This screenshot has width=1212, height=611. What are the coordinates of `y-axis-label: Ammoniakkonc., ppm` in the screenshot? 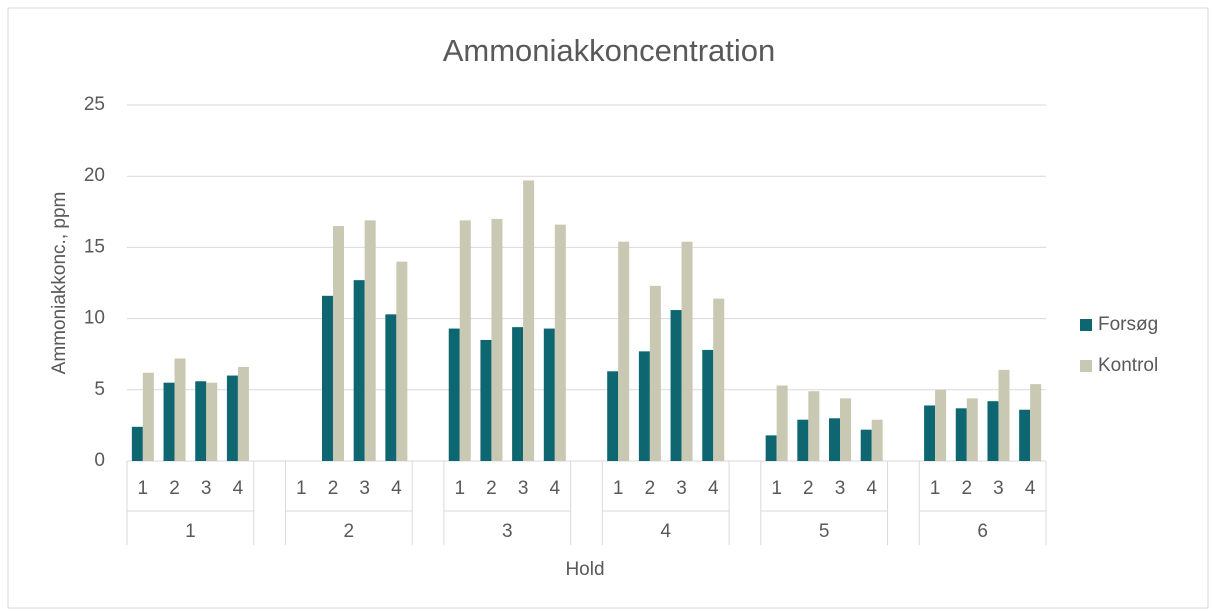 It's located at (59, 283).